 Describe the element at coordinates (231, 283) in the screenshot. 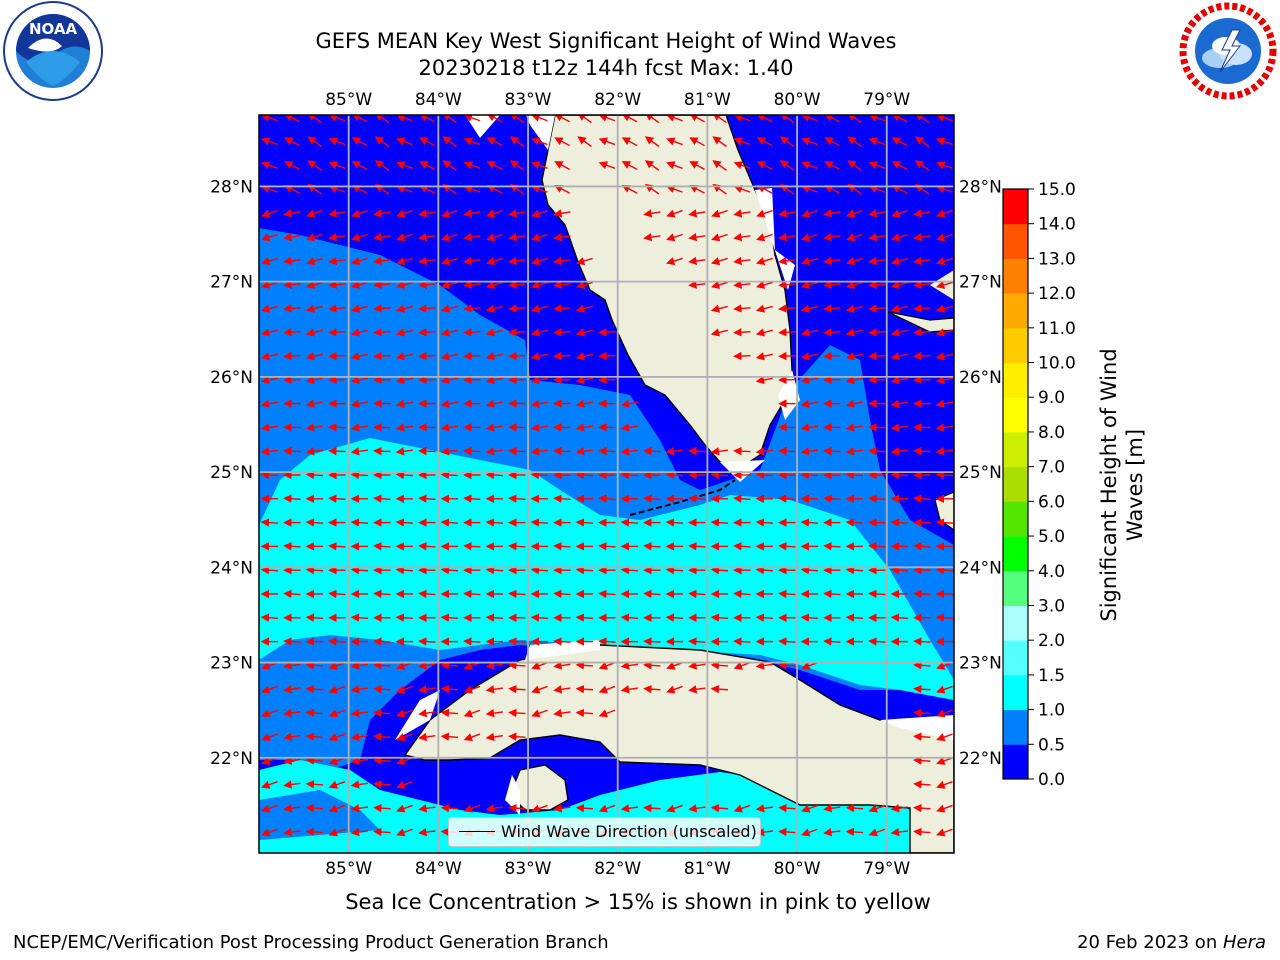

I see `lat-label-left: 27°N` at that location.